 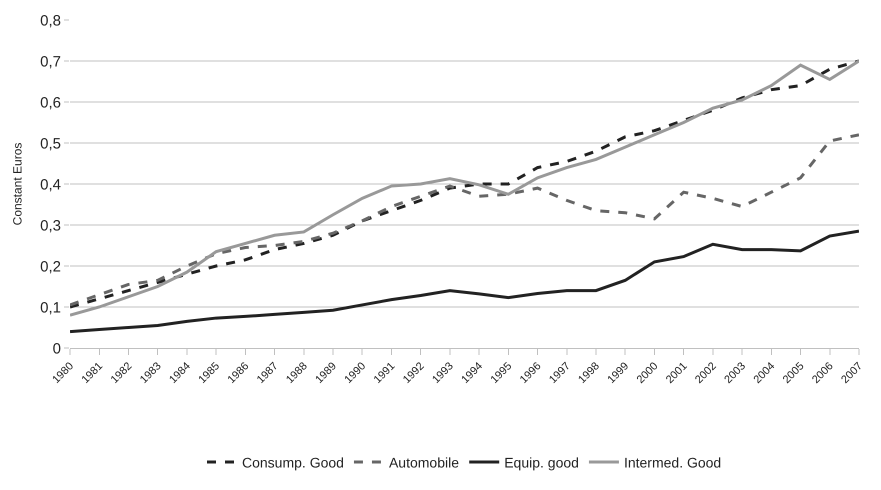 I want to click on y-tick-label: 0,1, so click(x=50, y=307).